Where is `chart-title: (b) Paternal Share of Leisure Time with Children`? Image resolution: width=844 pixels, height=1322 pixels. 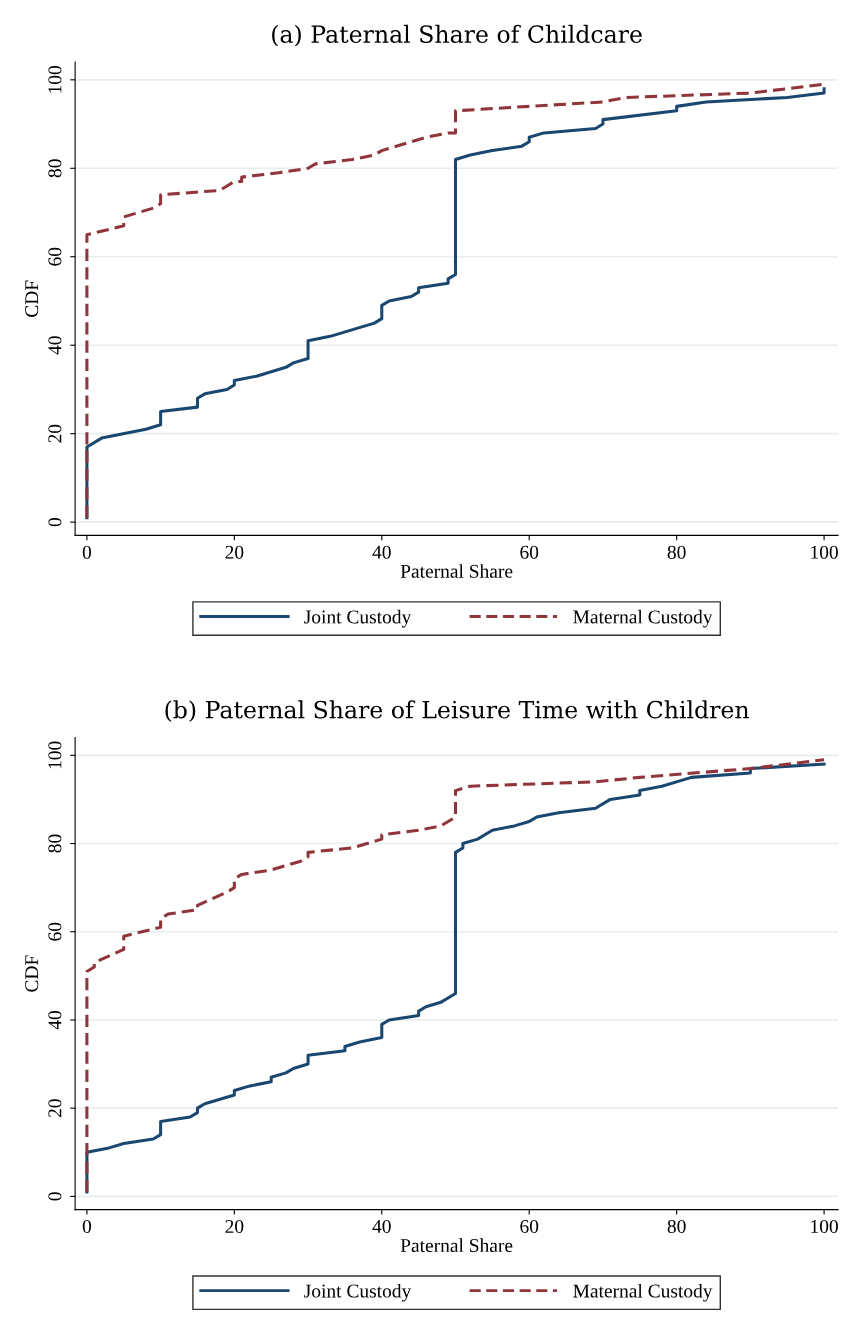 chart-title: (b) Paternal Share of Leisure Time with Children is located at coordinates (457, 711).